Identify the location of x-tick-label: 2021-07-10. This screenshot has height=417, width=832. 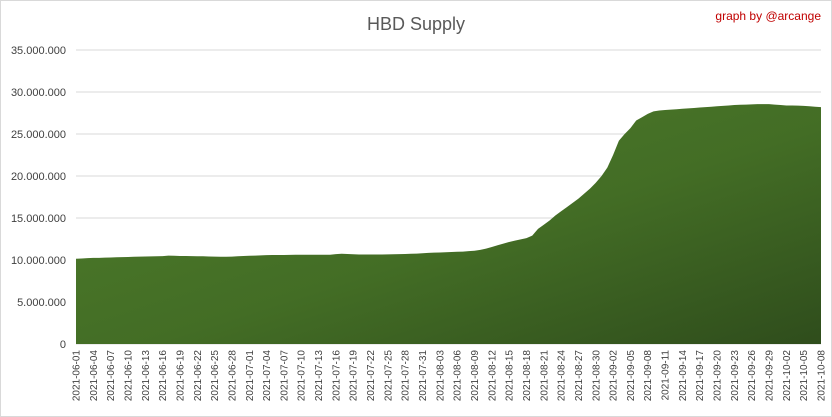
(302, 376).